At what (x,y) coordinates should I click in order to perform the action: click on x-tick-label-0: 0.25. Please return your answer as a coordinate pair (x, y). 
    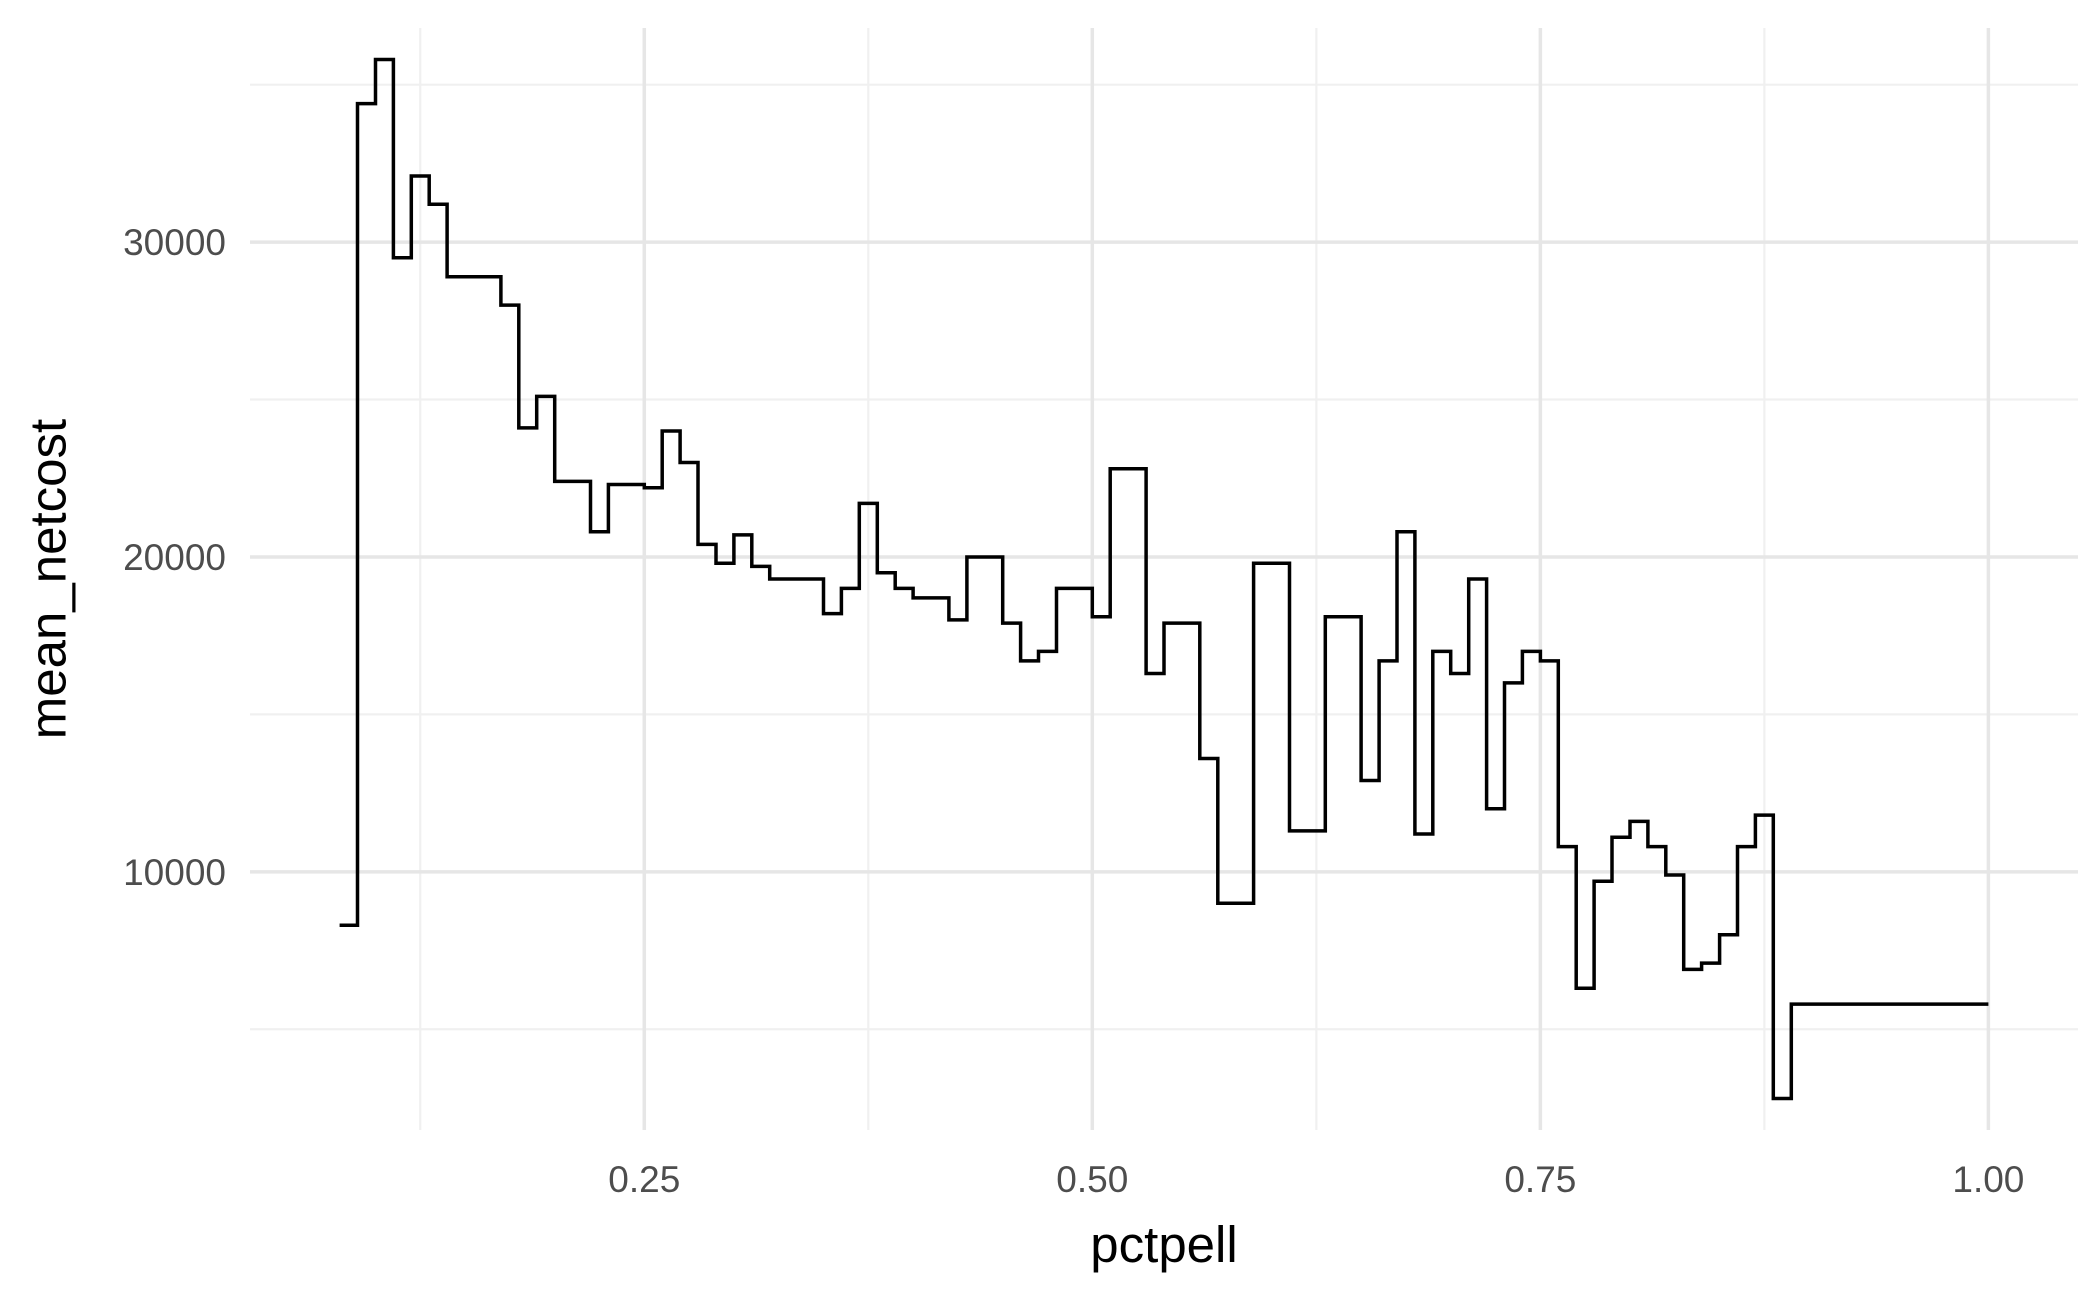
    Looking at the image, I should click on (644, 1179).